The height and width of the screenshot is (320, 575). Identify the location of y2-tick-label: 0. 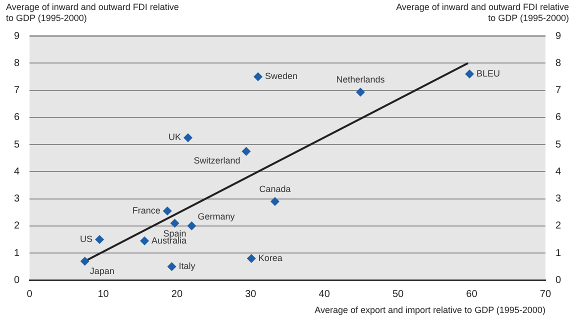
(558, 280).